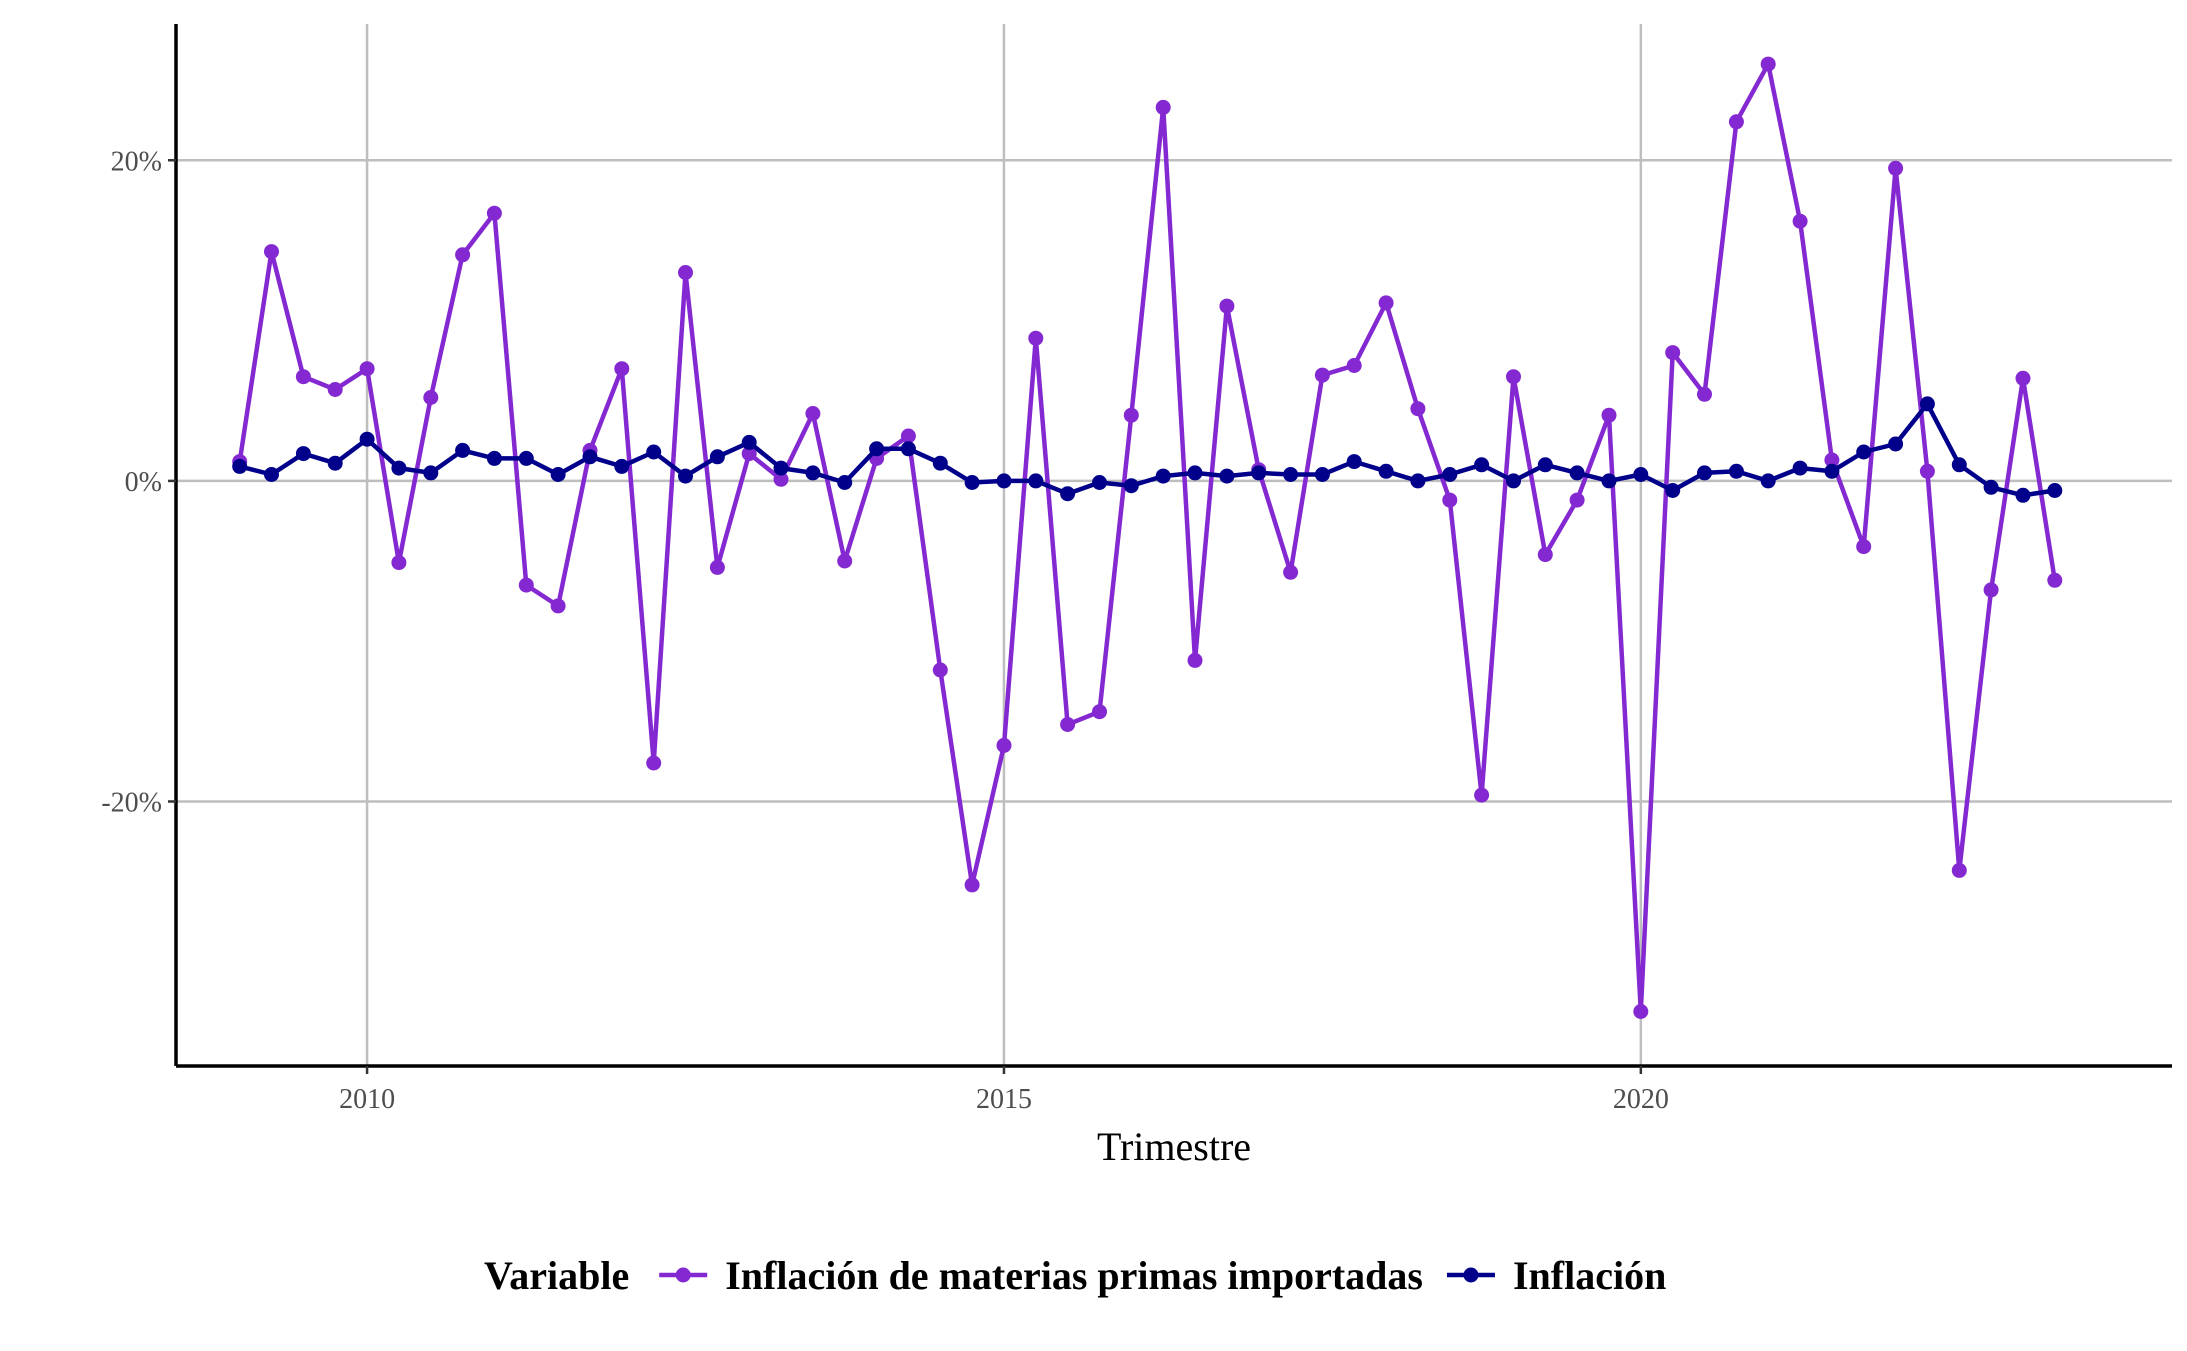 This screenshot has height=1351, width=2187. I want to click on y-tick-label: 0%, so click(143, 482).